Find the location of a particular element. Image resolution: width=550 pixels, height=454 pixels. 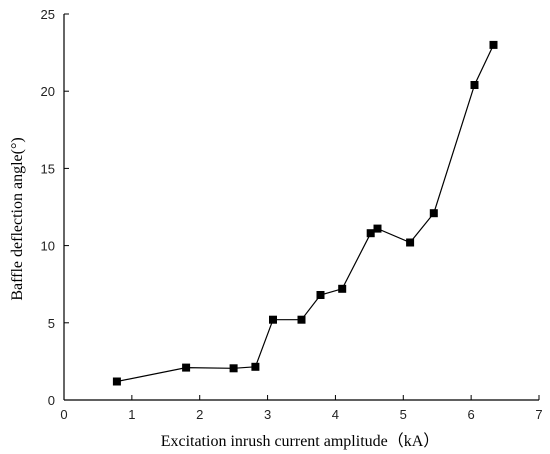

y-tick-label: 25 is located at coordinates (48, 14).